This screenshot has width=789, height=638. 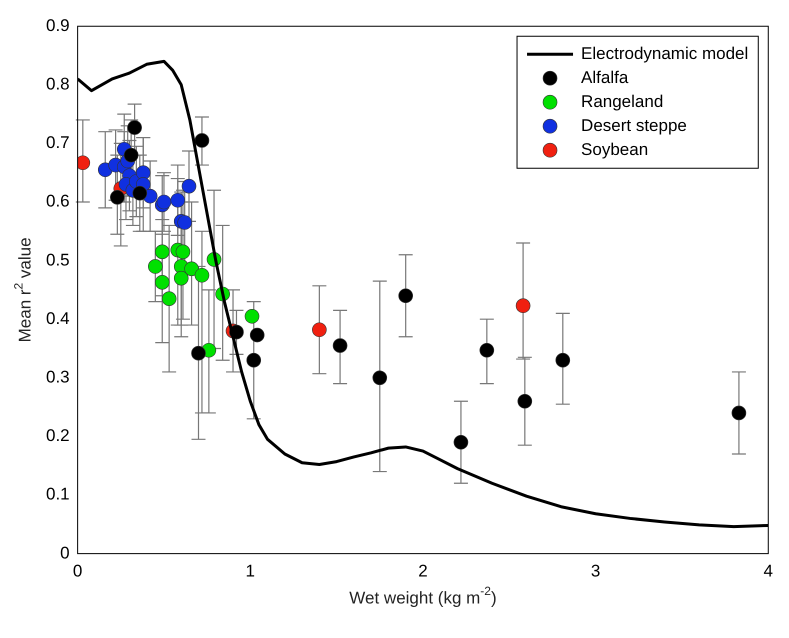 What do you see at coordinates (58, 142) in the screenshot?
I see `y-tick-label: 0.7` at bounding box center [58, 142].